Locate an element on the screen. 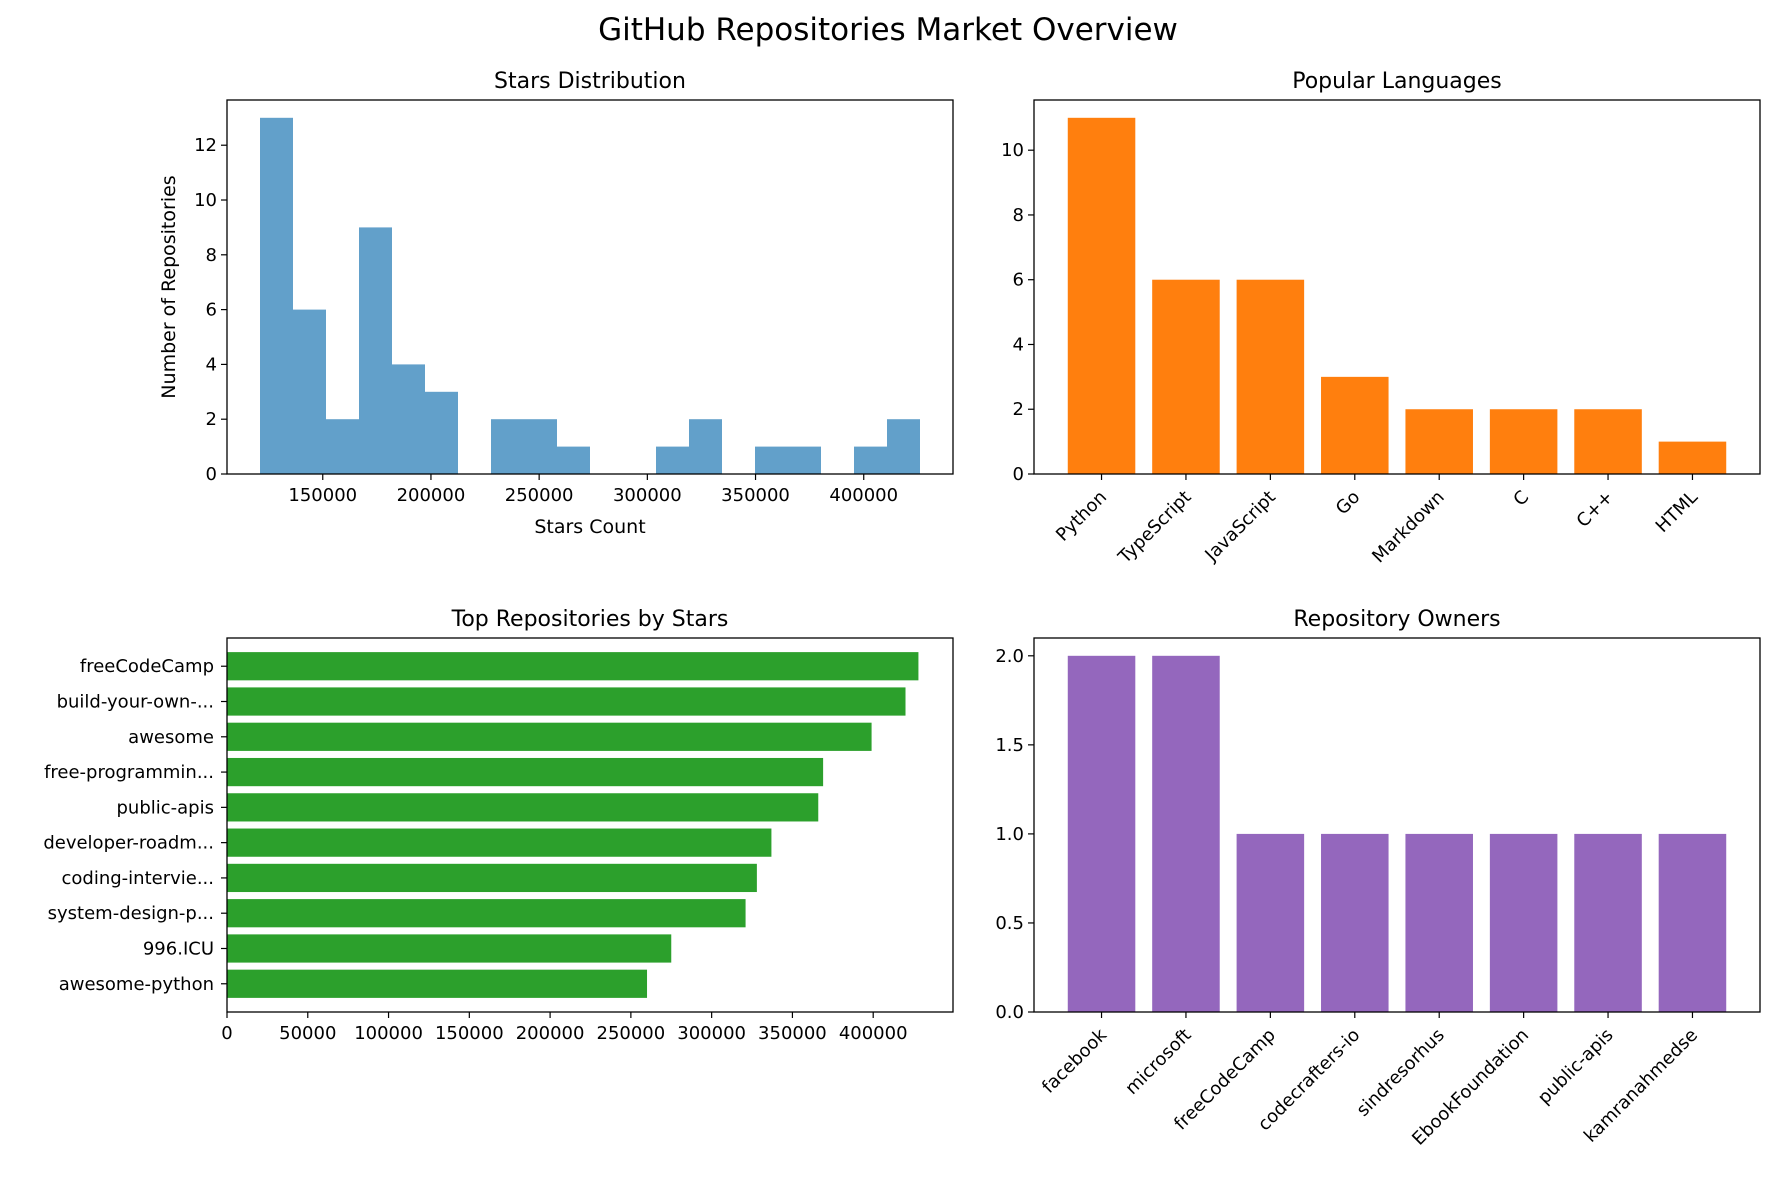 Image resolution: width=1776 pixels, height=1187 pixels. owners-ytick-label: 0.0 is located at coordinates (1009, 1012).